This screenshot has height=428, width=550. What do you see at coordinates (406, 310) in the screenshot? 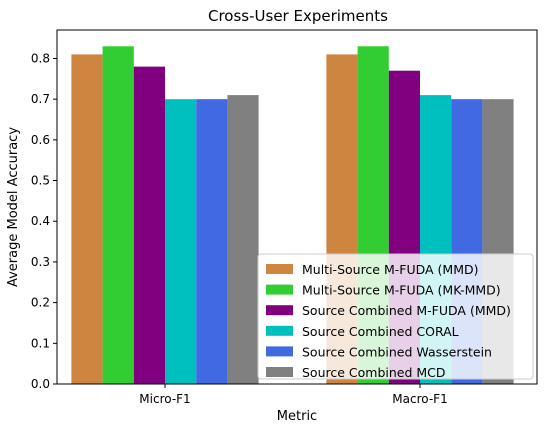
I see `legend-entry: Source Combined M-FUDA (MMD)` at bounding box center [406, 310].